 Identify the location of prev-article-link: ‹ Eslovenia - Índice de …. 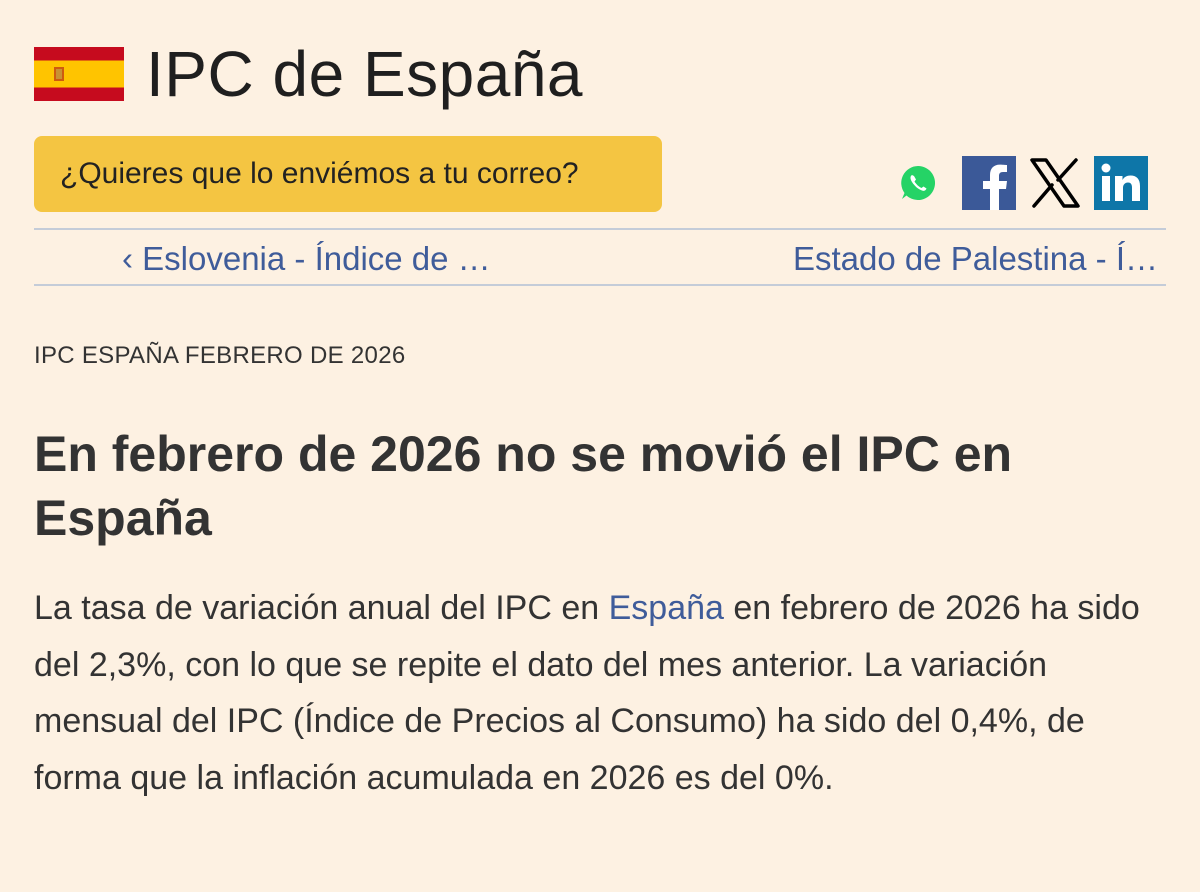
(306, 258).